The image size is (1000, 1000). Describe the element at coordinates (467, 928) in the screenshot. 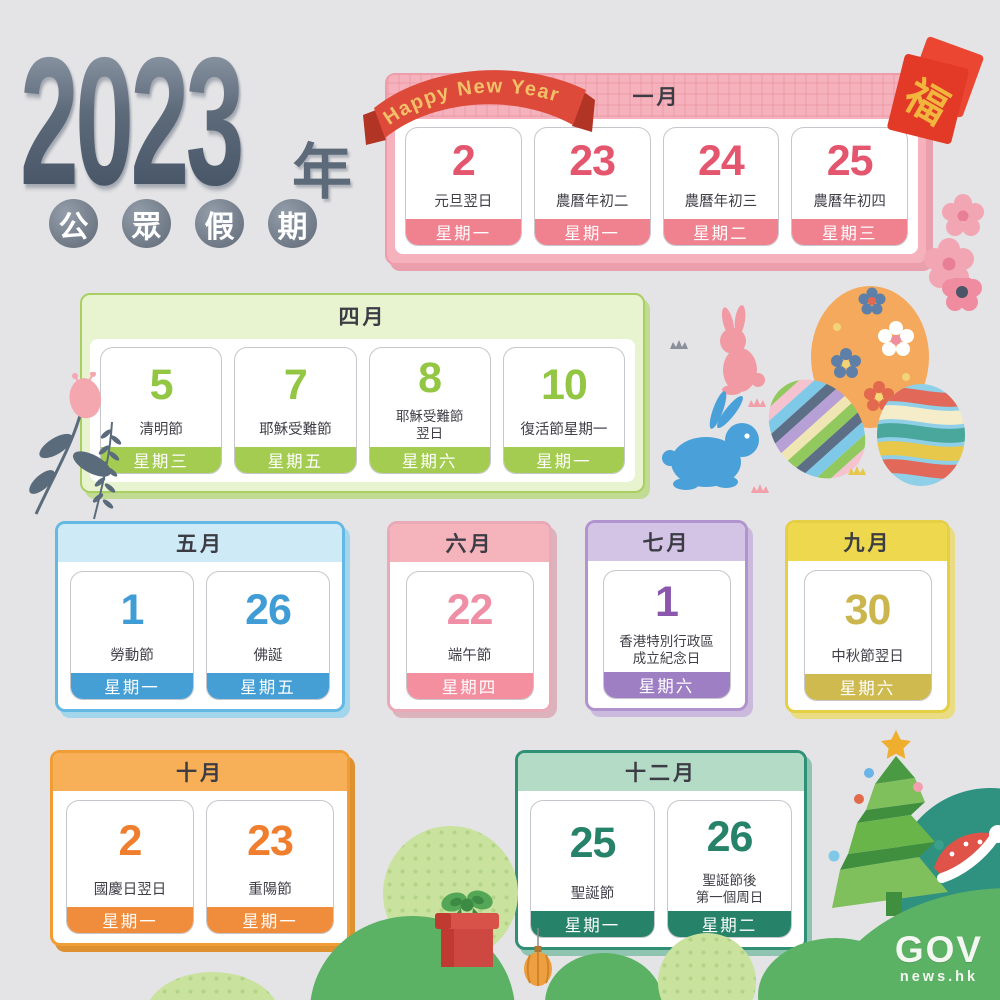

I see `gift-box-icon` at that location.